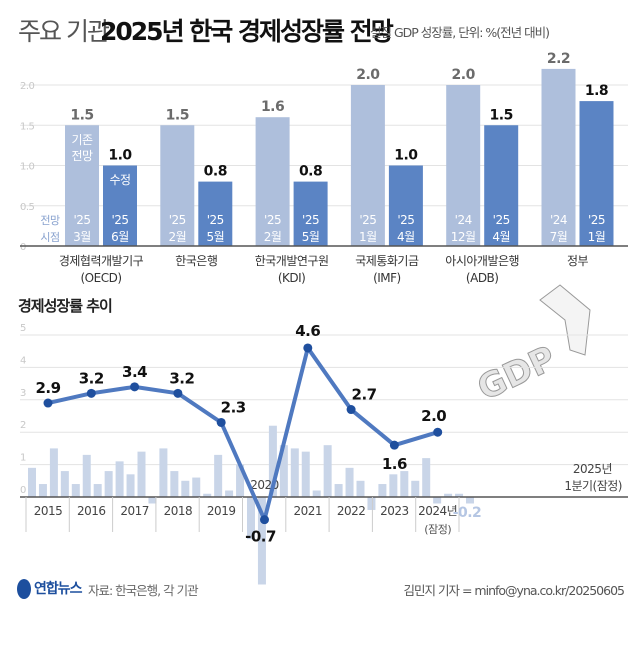 Image resolution: width=640 pixels, height=658 pixels. What do you see at coordinates (64, 31) in the screenshot?
I see `title-prefix: 주요 기관` at bounding box center [64, 31].